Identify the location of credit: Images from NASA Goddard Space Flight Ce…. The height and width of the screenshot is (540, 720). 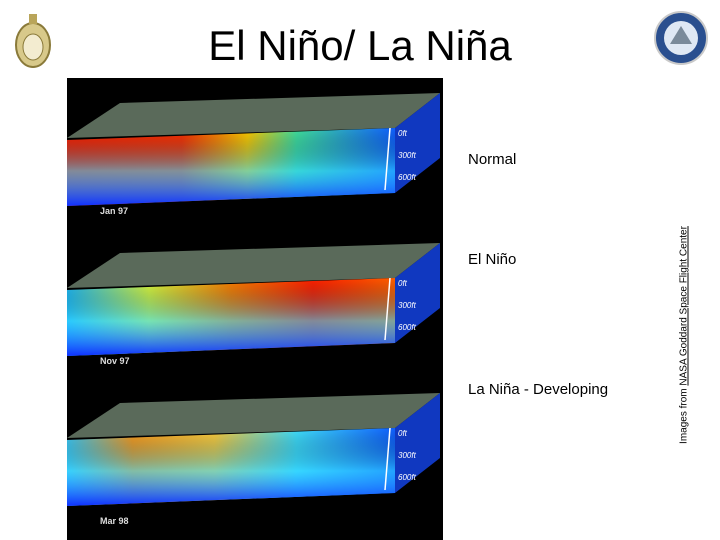
(684, 335).